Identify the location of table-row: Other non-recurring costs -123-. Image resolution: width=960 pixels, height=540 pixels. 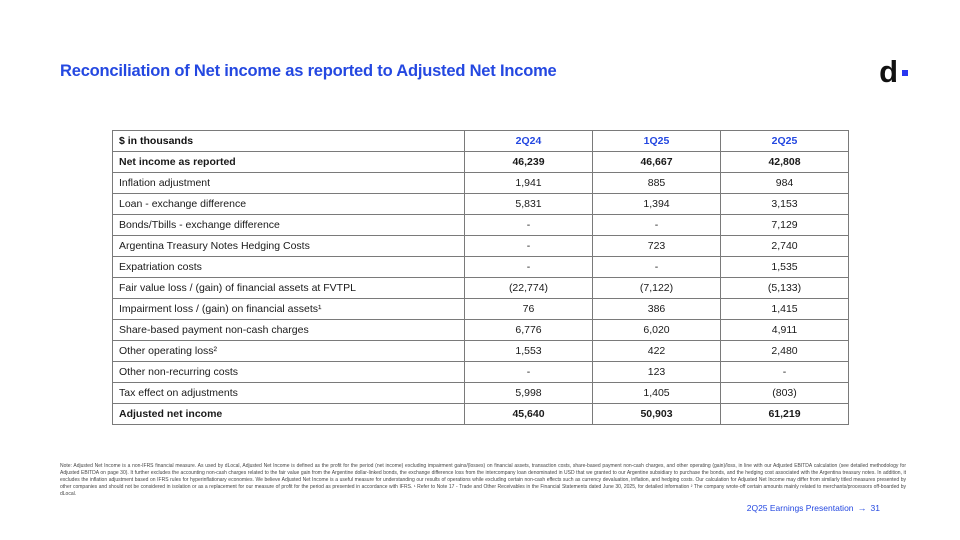
(480, 372).